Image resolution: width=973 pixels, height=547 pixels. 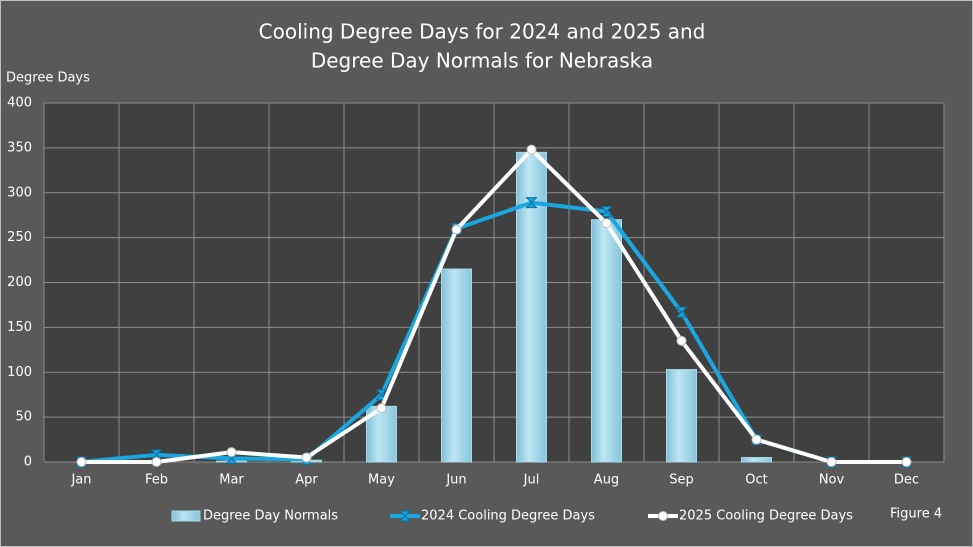 I want to click on legend-label: 2025 Cooling Degree Days, so click(x=766, y=516).